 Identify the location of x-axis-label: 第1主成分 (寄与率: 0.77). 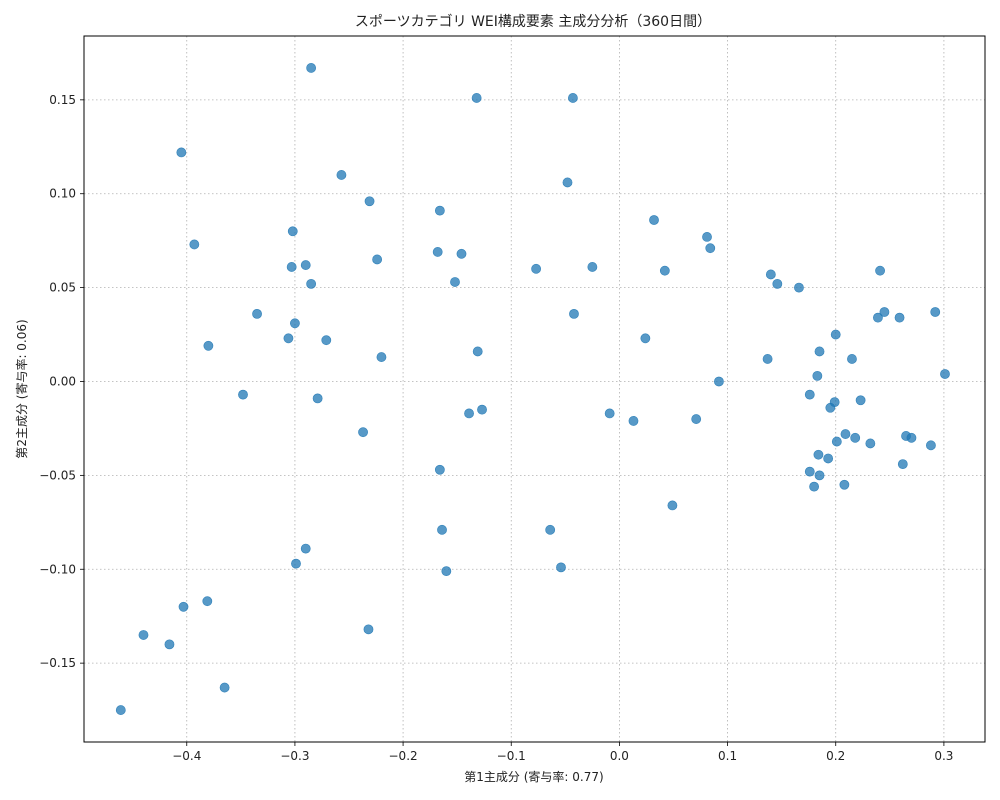
(533, 776).